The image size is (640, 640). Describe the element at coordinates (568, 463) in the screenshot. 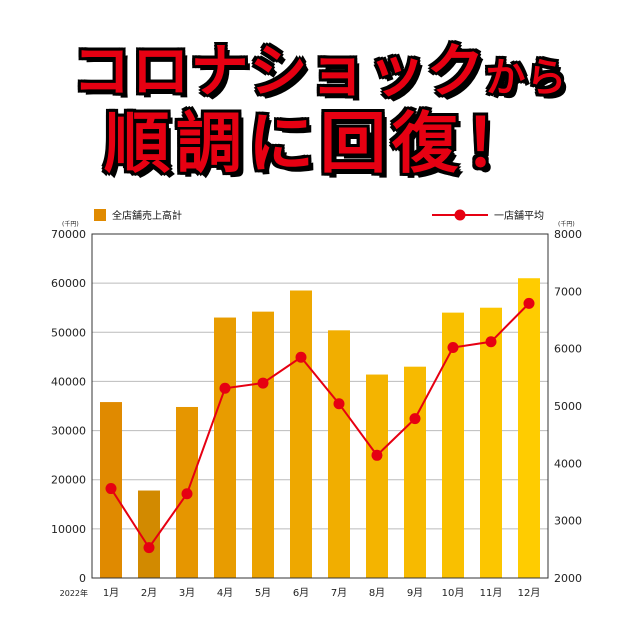

I see `right-tick-label: 4000` at that location.